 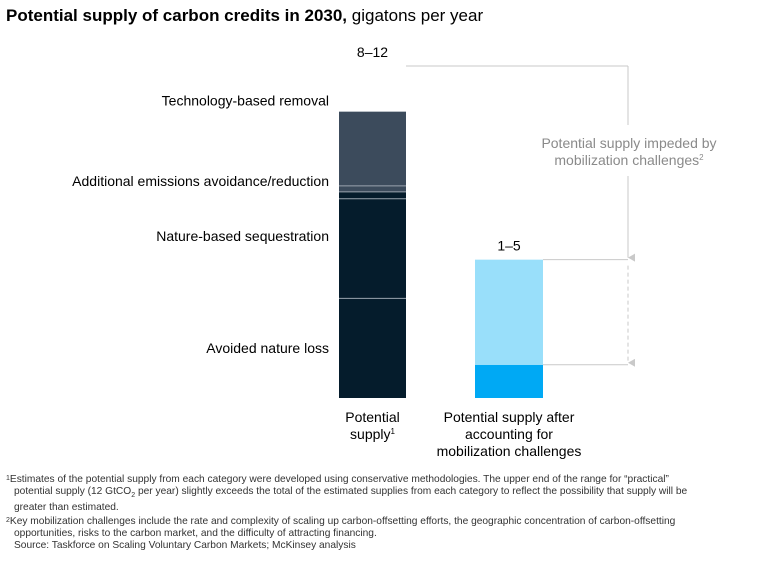 I want to click on chart-title-unit: gigatons per year, so click(x=415, y=15).